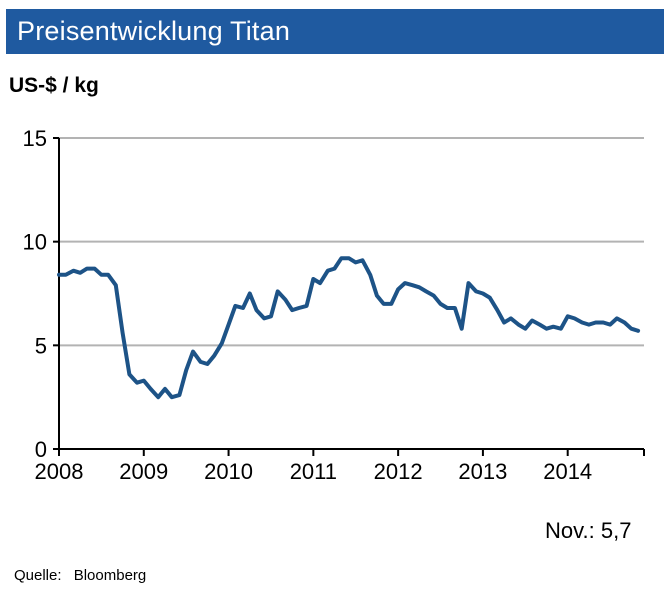  Describe the element at coordinates (41, 345) in the screenshot. I see `y-tick-label-5: 5` at that location.